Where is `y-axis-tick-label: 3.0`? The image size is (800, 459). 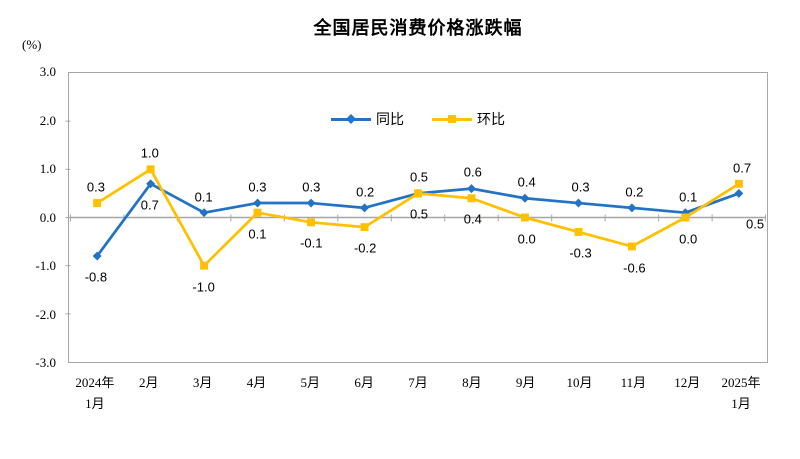 y-axis-tick-label: 3.0 is located at coordinates (47, 71).